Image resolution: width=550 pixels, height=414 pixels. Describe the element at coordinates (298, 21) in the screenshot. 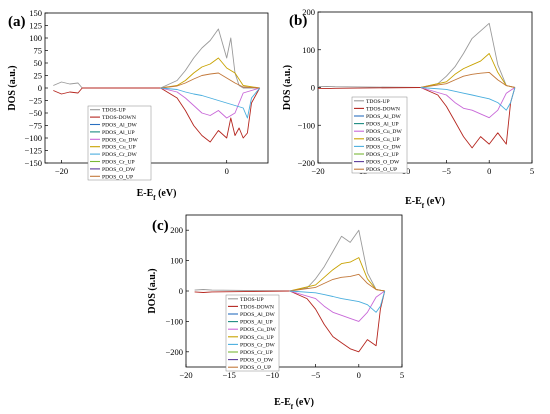

I see `panel-letter: (b)` at that location.